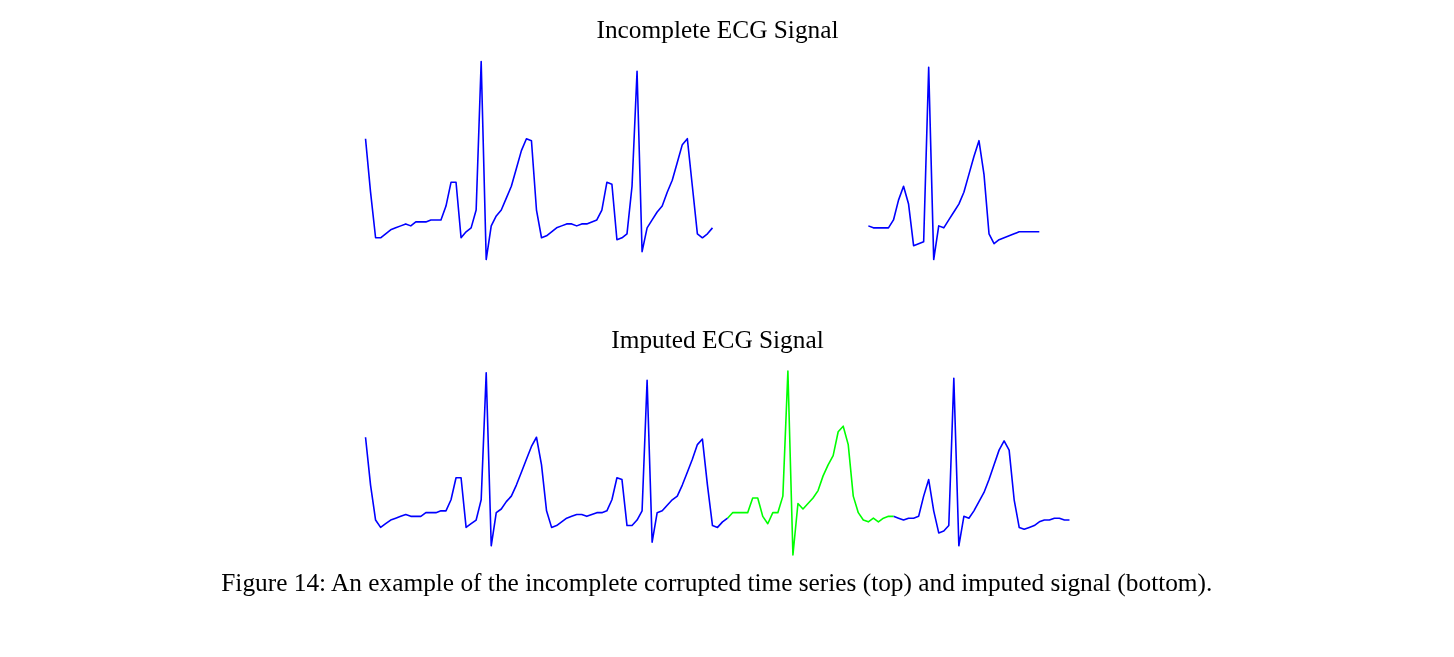  What do you see at coordinates (717, 339) in the screenshot?
I see `chart-title: Imputed ECG Signal` at bounding box center [717, 339].